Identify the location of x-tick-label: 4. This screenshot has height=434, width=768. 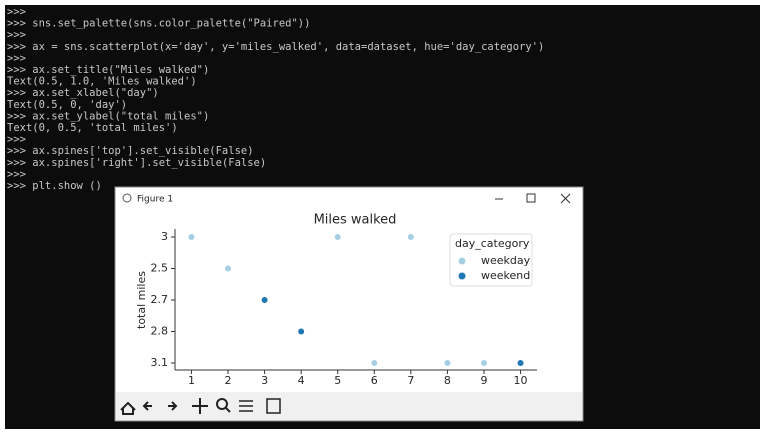
(301, 380).